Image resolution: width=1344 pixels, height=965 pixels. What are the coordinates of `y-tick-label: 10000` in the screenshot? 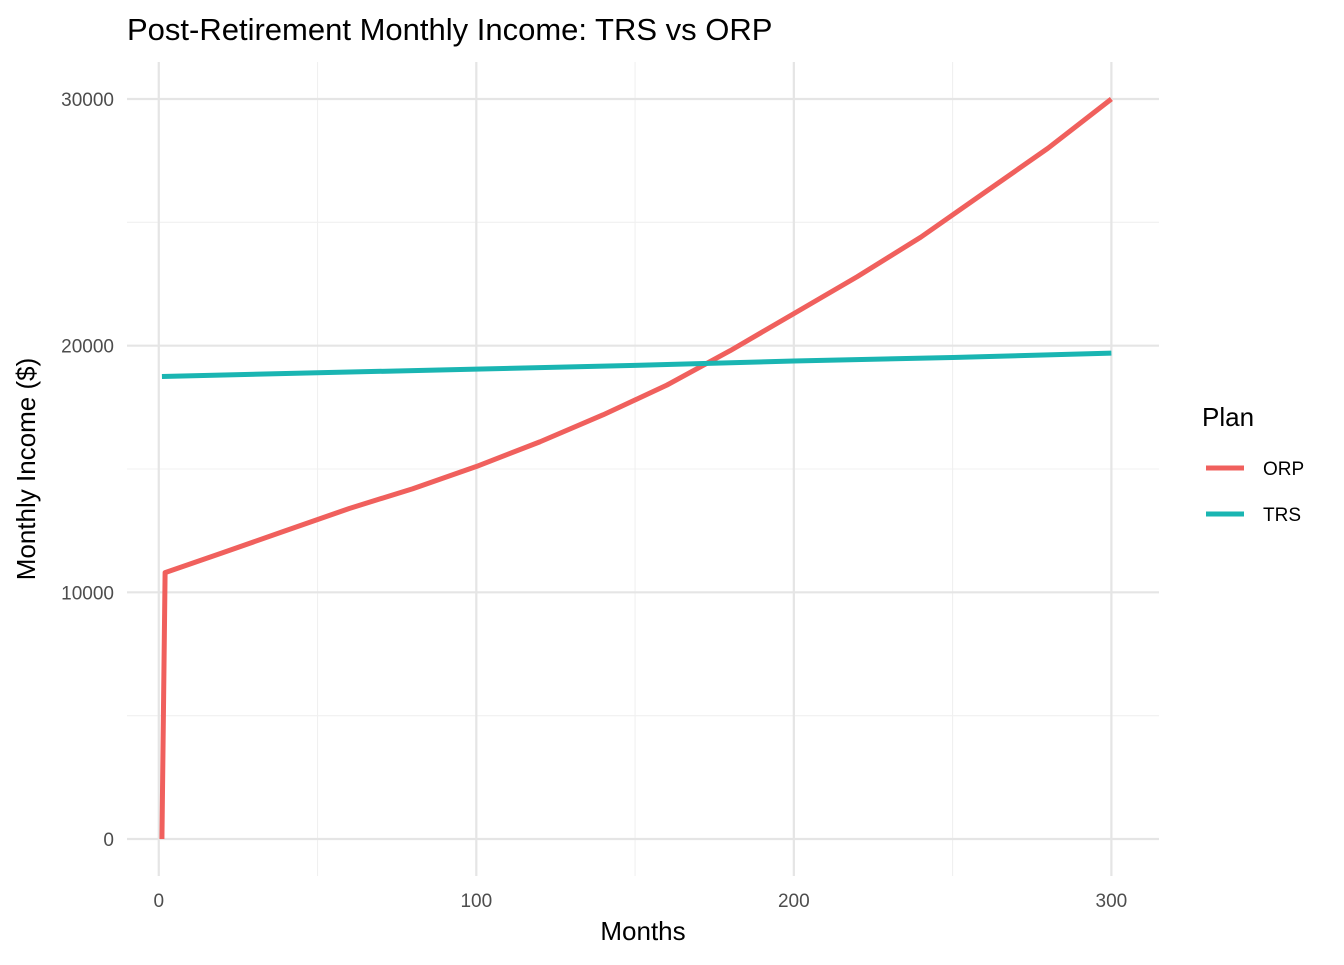 It's located at (87, 593).